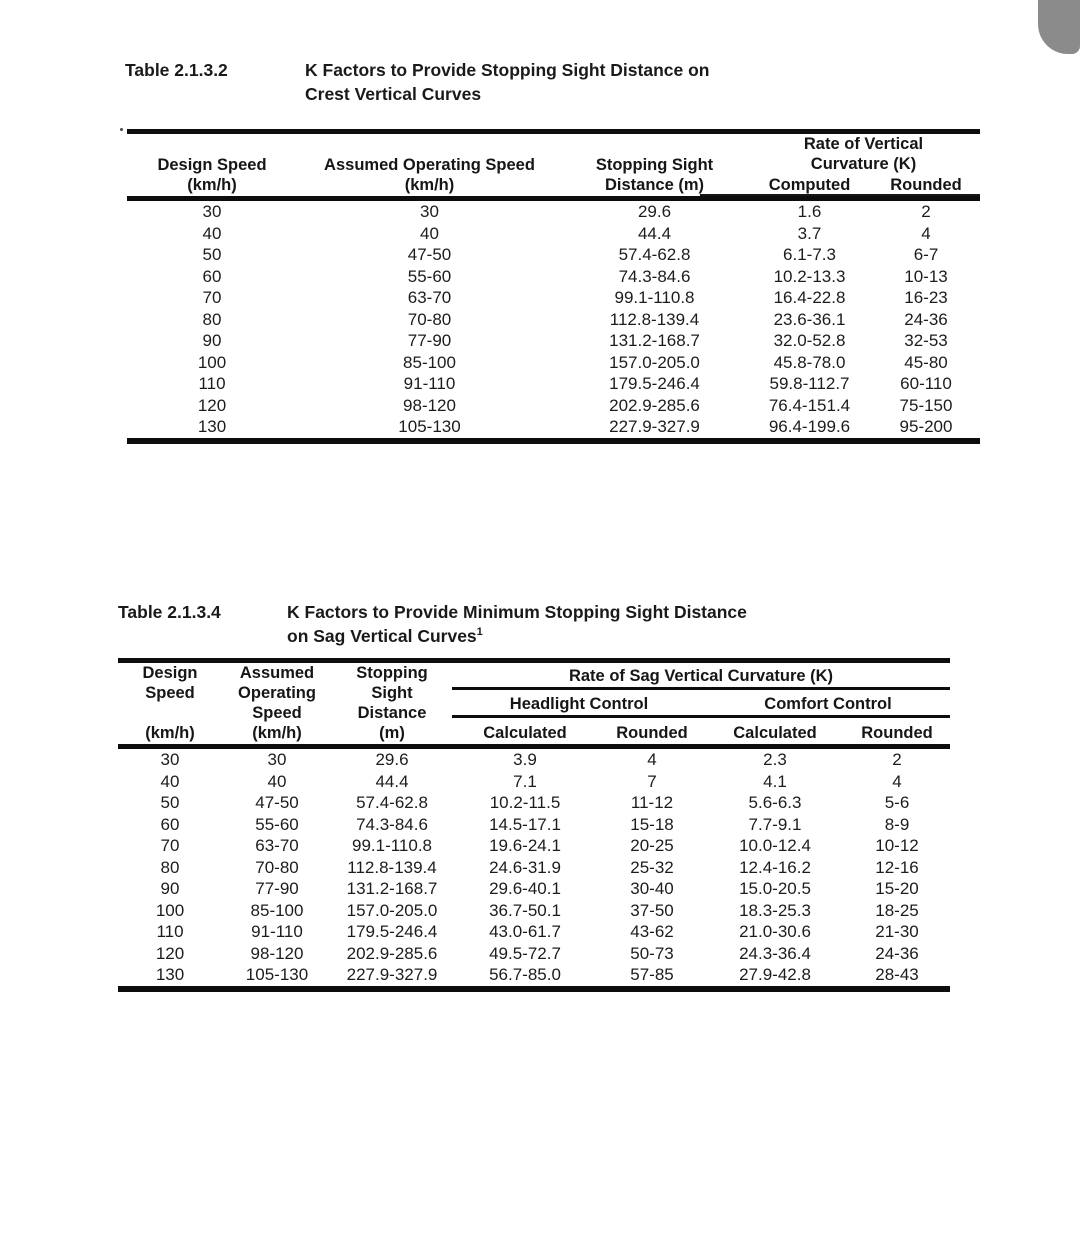 This screenshot has width=1080, height=1235. What do you see at coordinates (809, 185) in the screenshot?
I see `header-computed: Computed` at bounding box center [809, 185].